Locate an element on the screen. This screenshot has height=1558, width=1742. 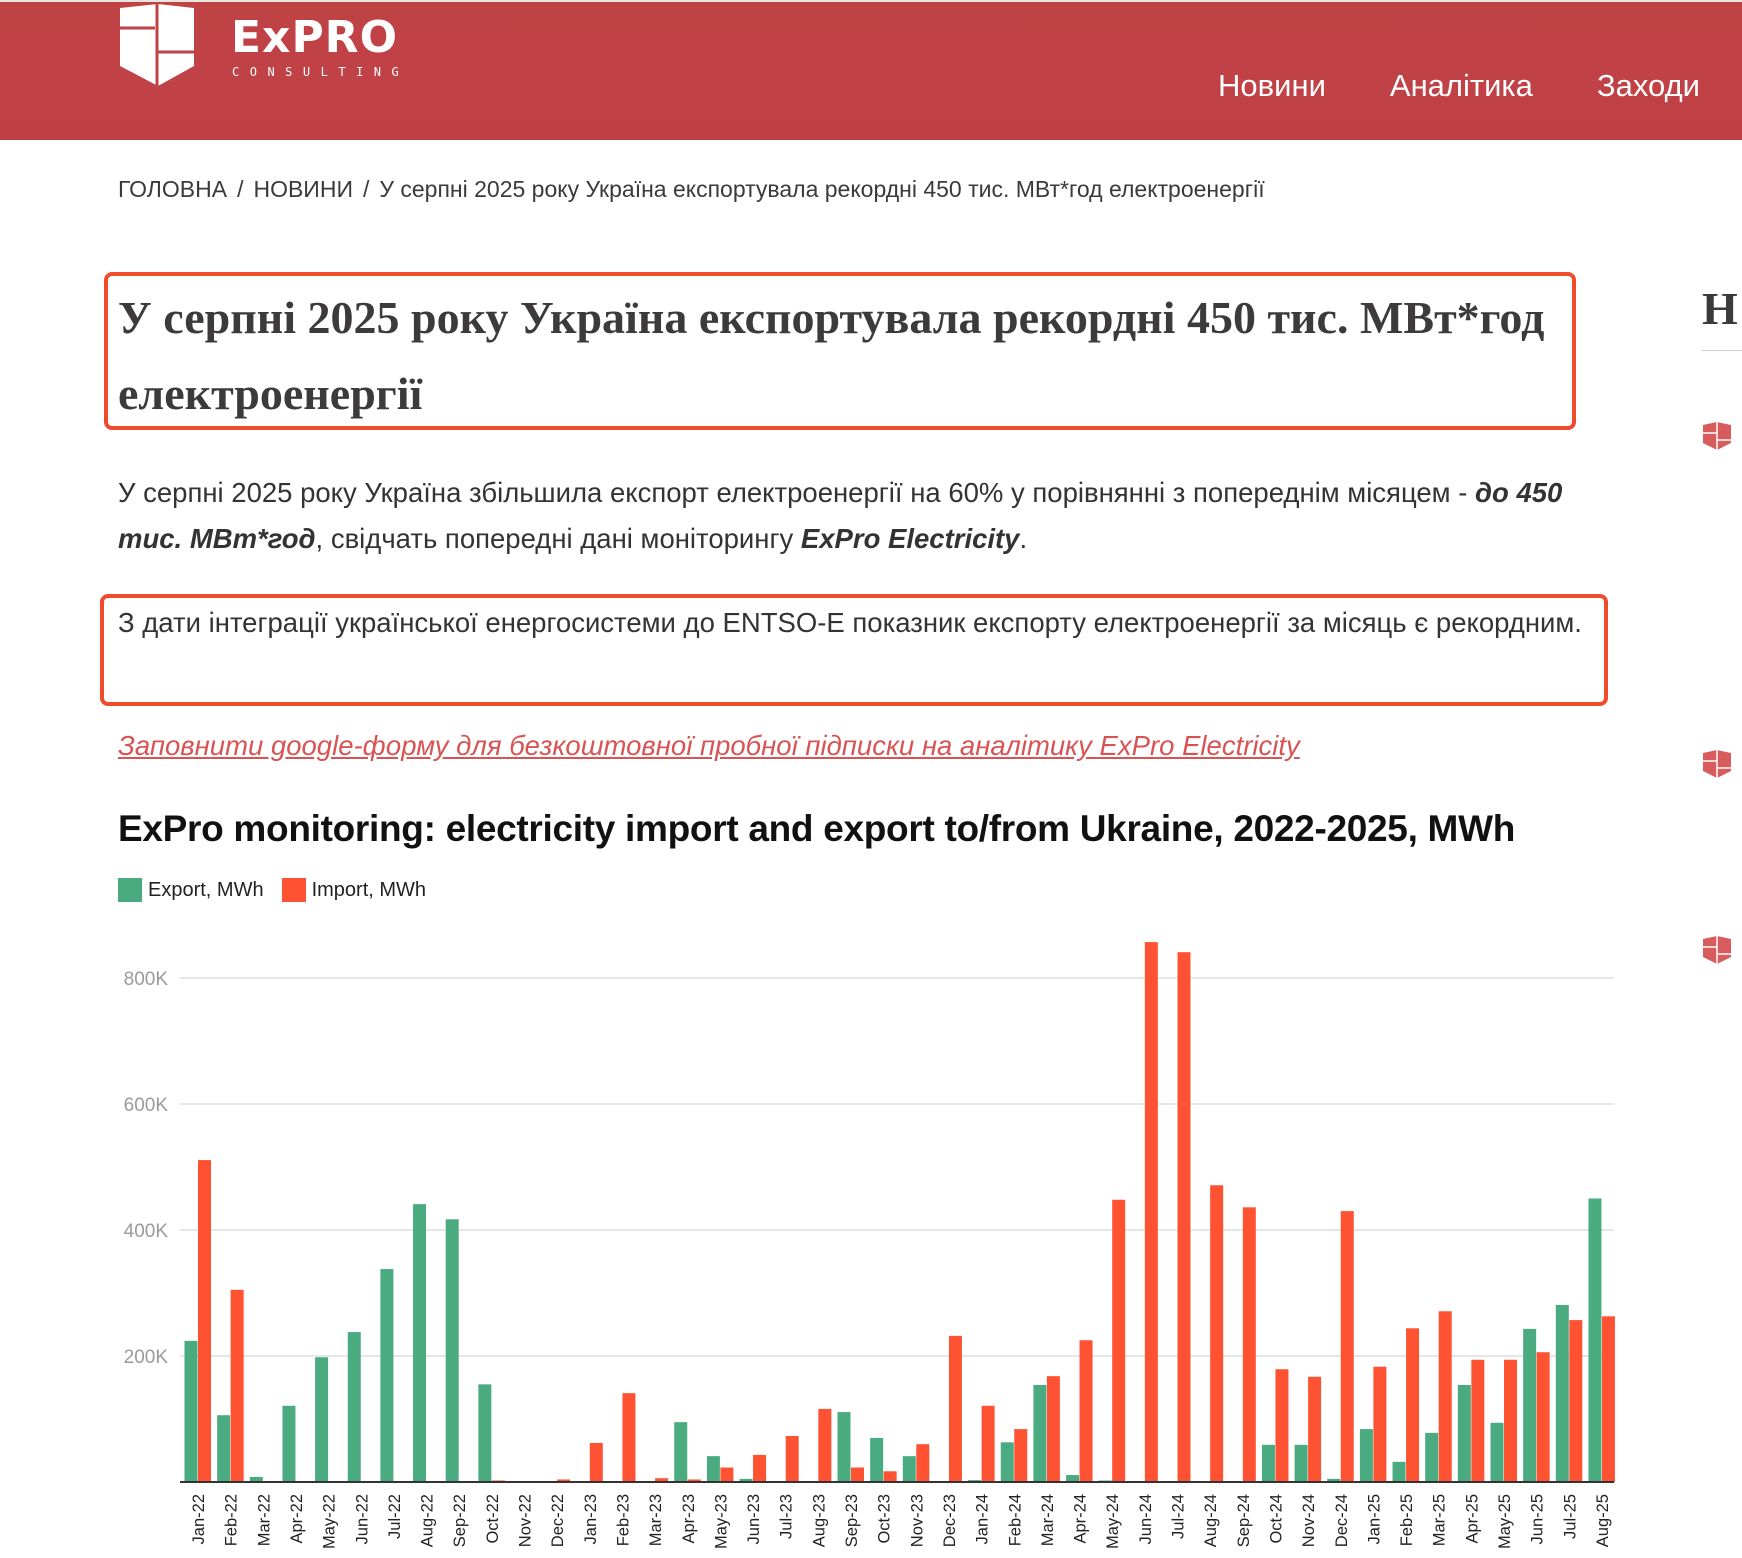
x-axis-tick-label: Jan-22 is located at coordinates (199, 1519).